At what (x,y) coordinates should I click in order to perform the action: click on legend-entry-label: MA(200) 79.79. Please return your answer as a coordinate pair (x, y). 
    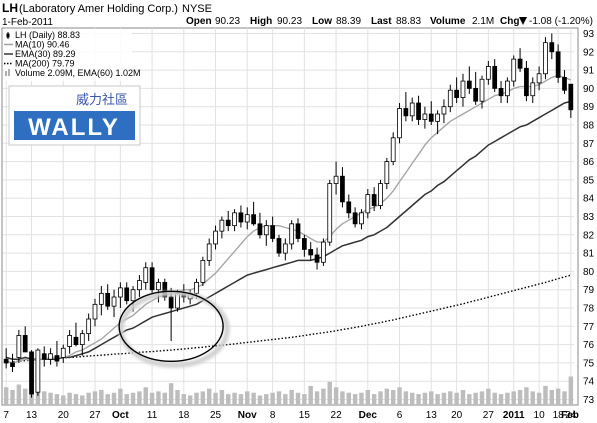
    Looking at the image, I should click on (45, 64).